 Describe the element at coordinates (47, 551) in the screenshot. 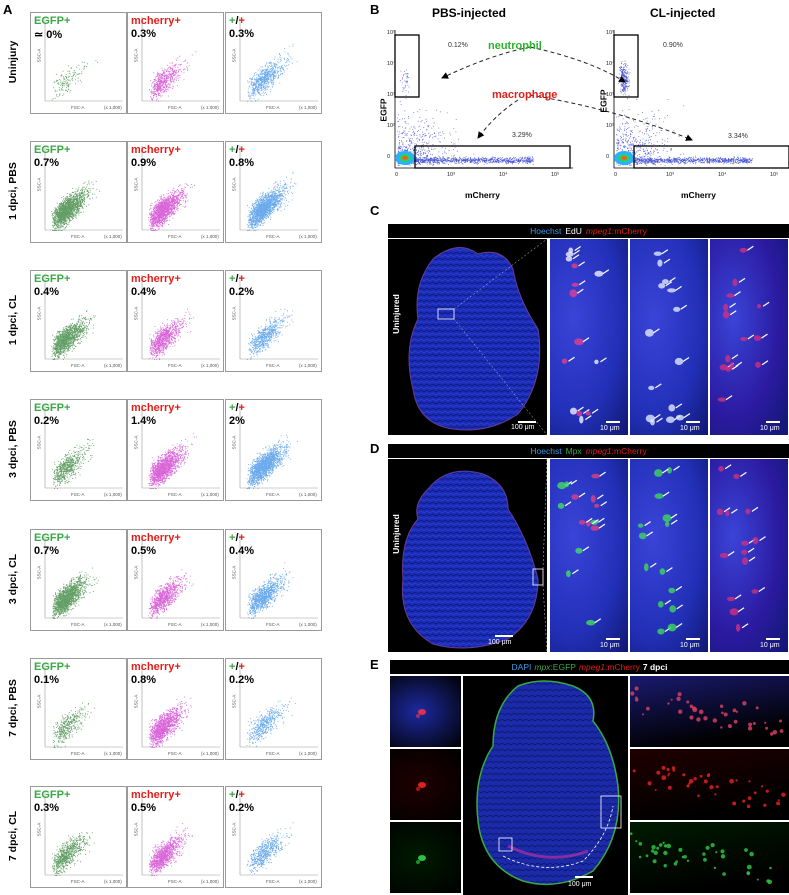

I see `facs-percent: 0.7%` at that location.